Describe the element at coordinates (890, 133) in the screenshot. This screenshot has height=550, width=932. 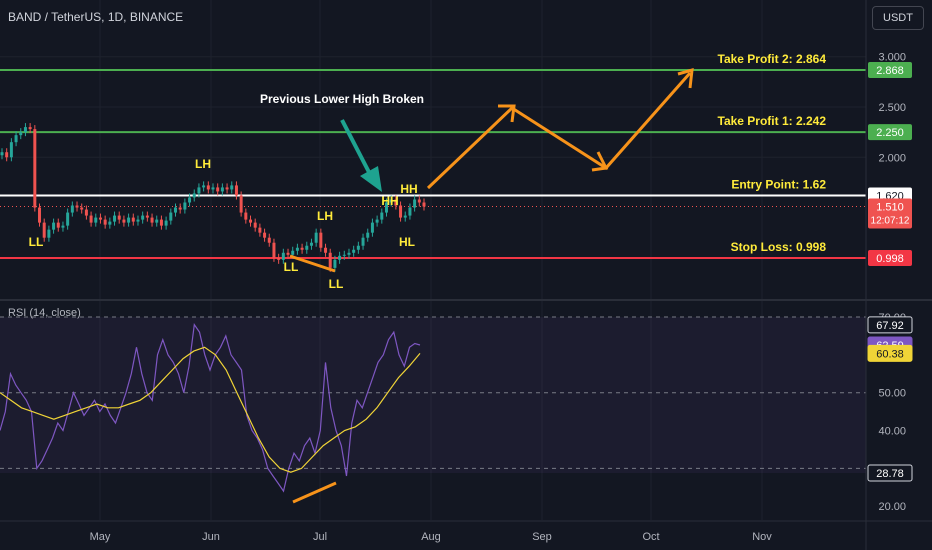
I see `level-badge-1: 2.250` at that location.